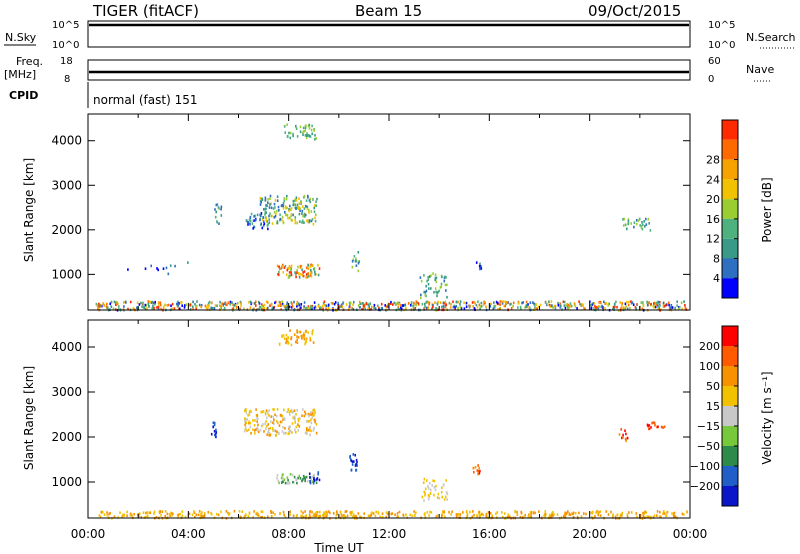 This screenshot has height=554, width=800. What do you see at coordinates (709, 346) in the screenshot?
I see `colorbar-tick-label: 200` at bounding box center [709, 346].